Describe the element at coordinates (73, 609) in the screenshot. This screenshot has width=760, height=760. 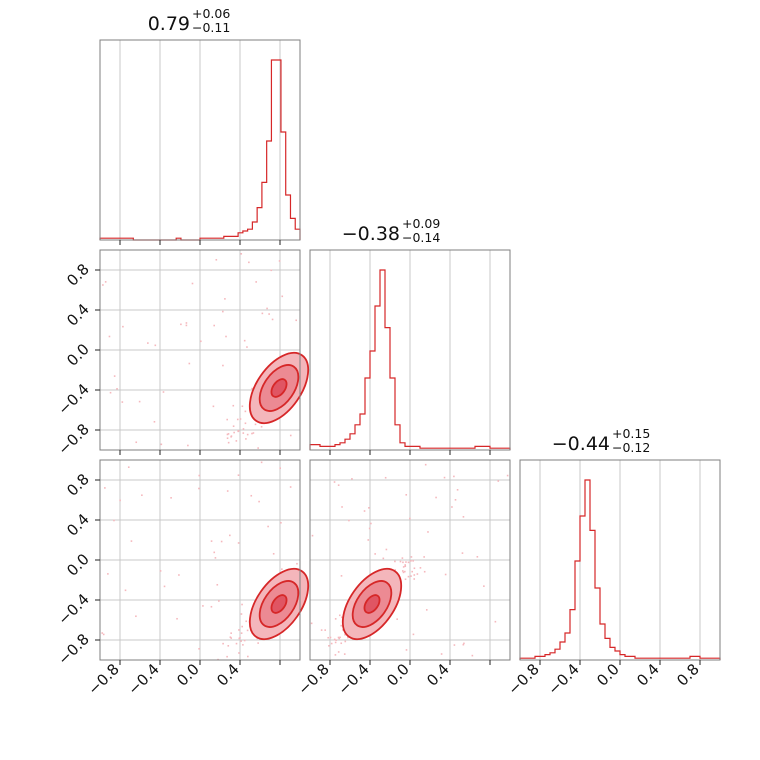
I see `y-tick-label: −0.4` at that location.